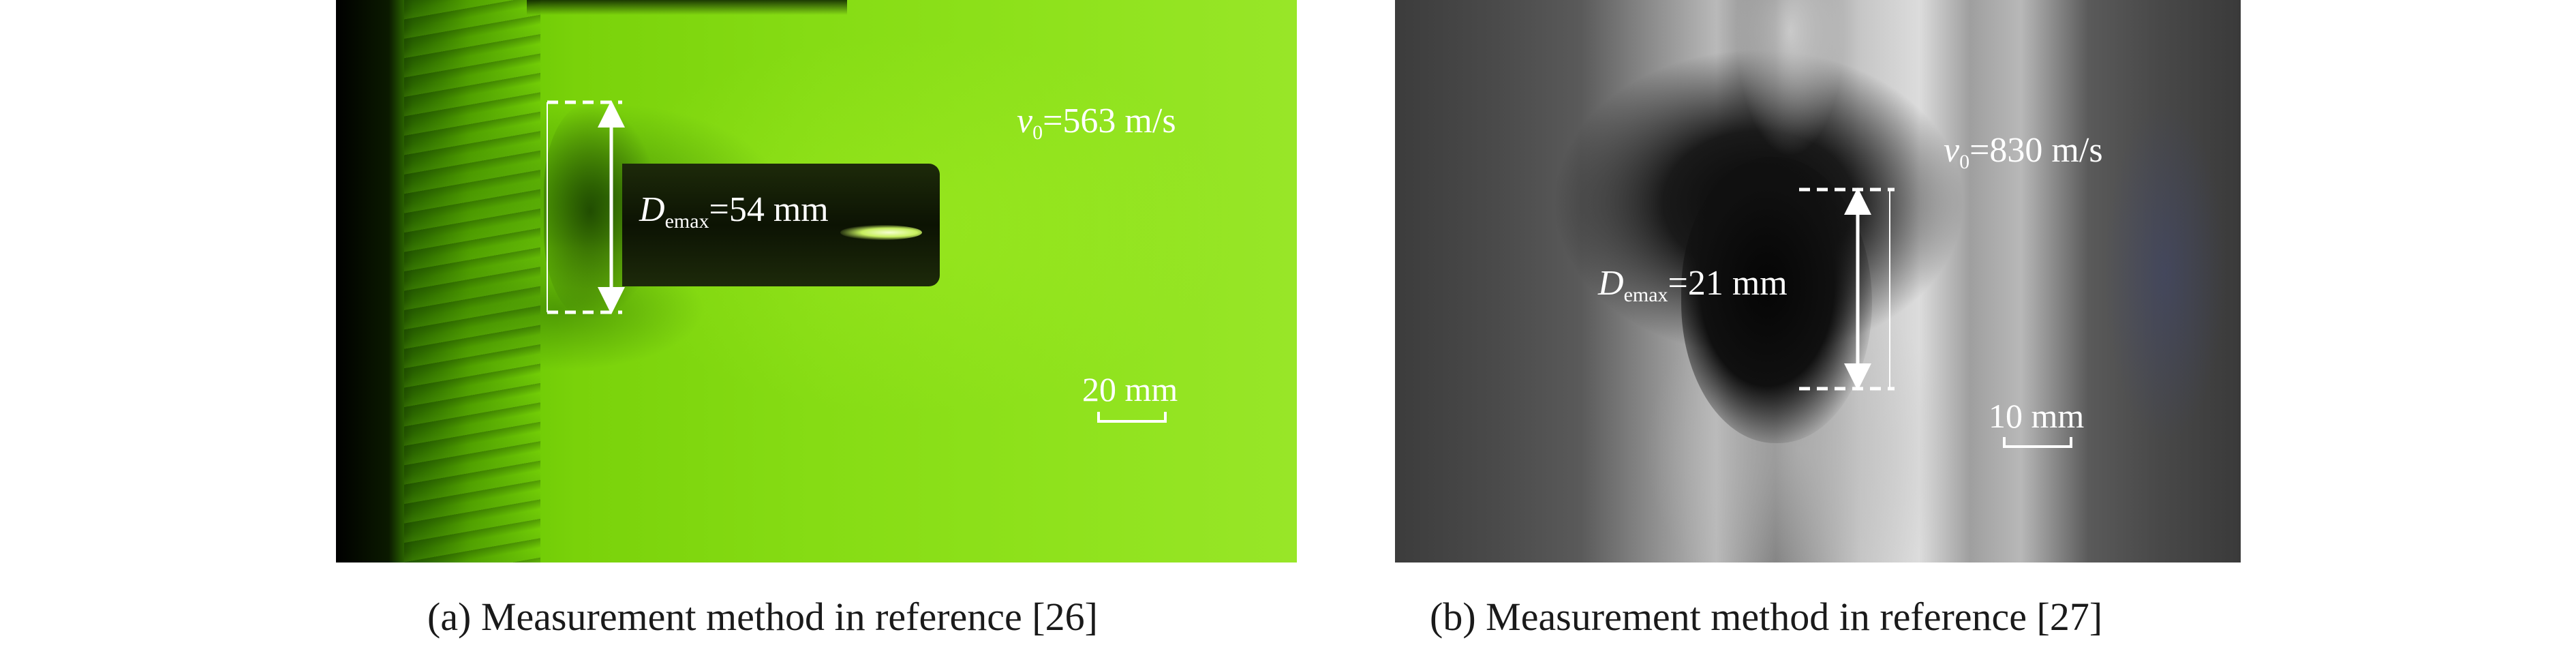 This screenshot has height=645, width=2576. I want to click on diameter-value: =21 mm, so click(1728, 283).